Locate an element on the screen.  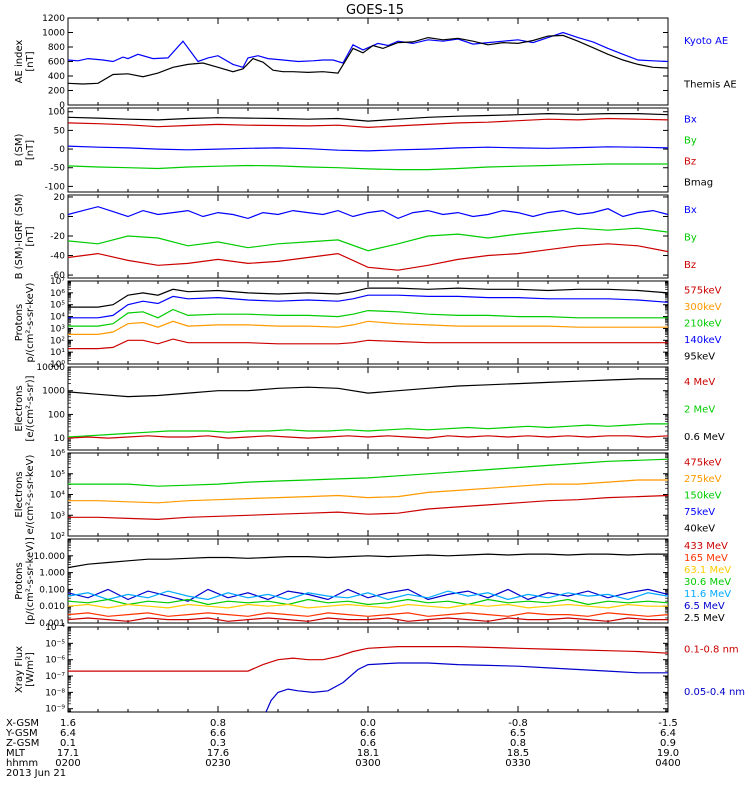
legend-140kev: 140keV is located at coordinates (703, 340).